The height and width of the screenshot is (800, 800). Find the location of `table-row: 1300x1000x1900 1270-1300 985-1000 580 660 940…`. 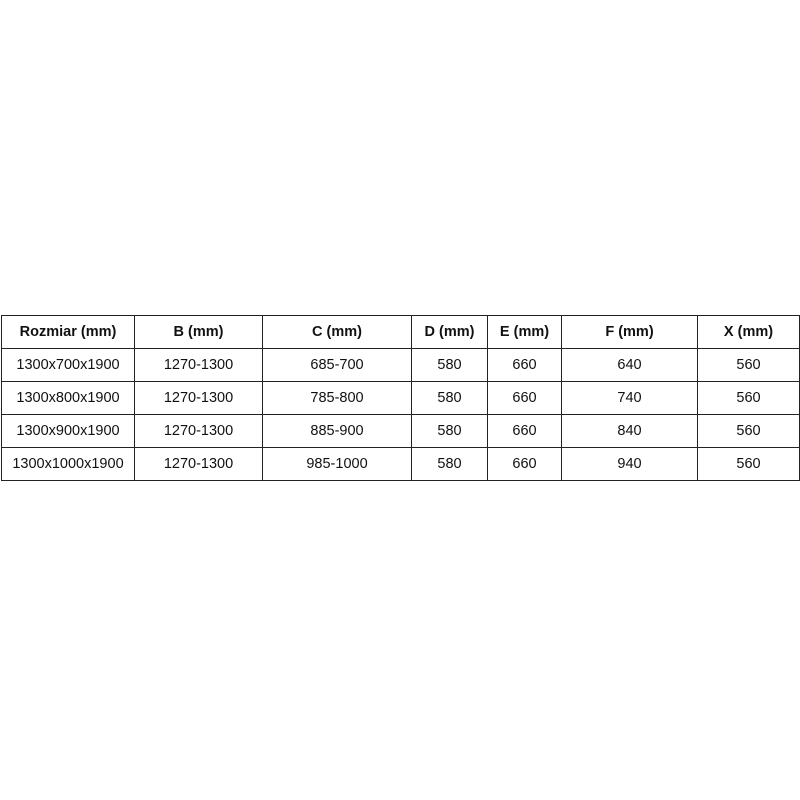

table-row: 1300x1000x1900 1270-1300 985-1000 580 660 940… is located at coordinates (400, 464).